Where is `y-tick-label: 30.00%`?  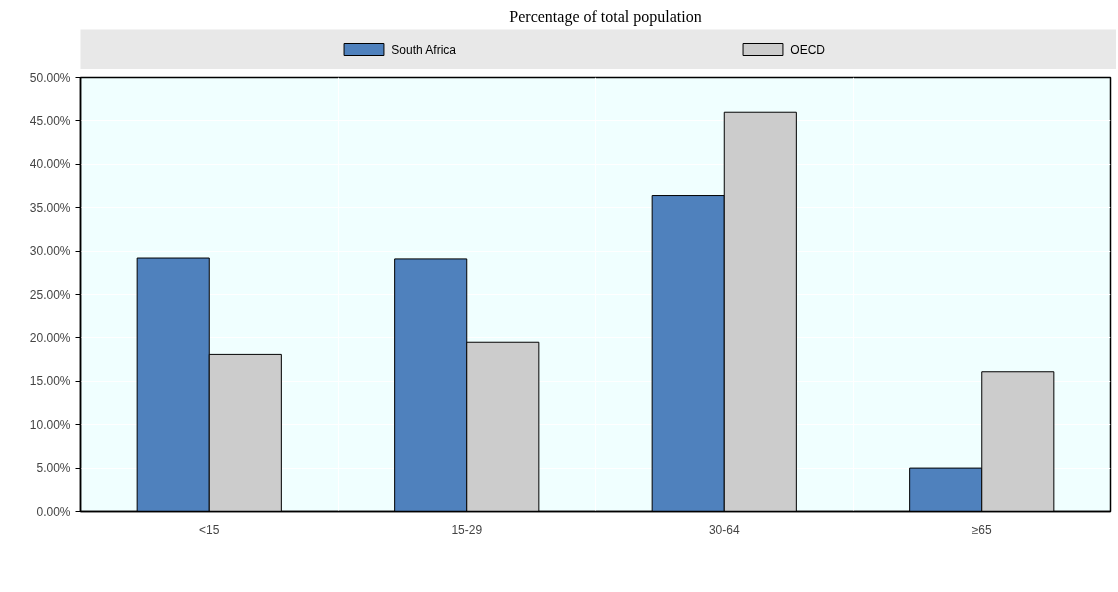
y-tick-label: 30.00% is located at coordinates (50, 251).